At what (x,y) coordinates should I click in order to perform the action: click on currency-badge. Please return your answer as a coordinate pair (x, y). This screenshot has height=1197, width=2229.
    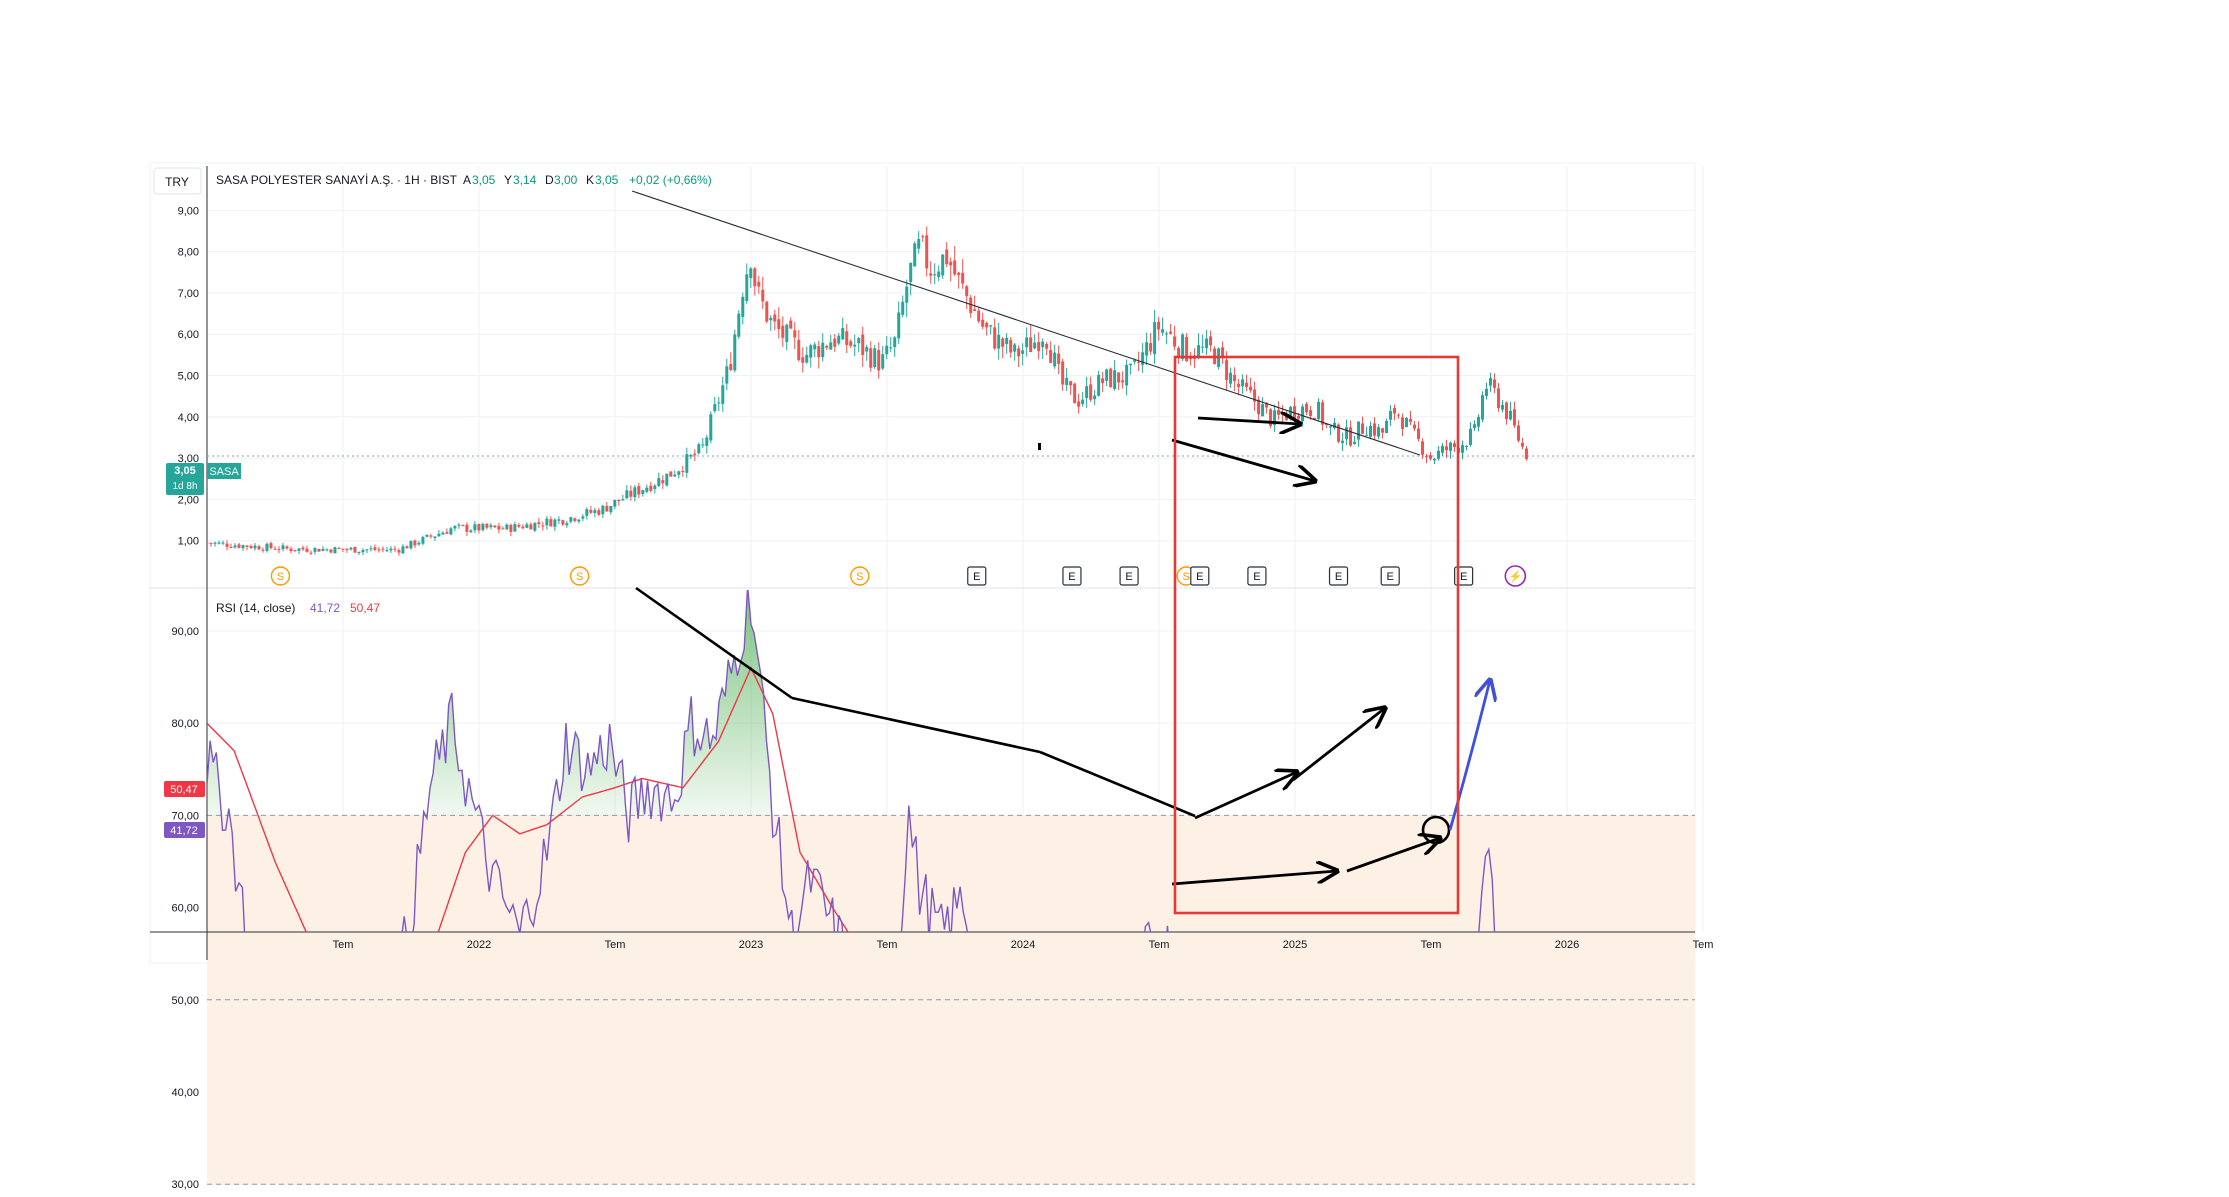
    Looking at the image, I should click on (177, 181).